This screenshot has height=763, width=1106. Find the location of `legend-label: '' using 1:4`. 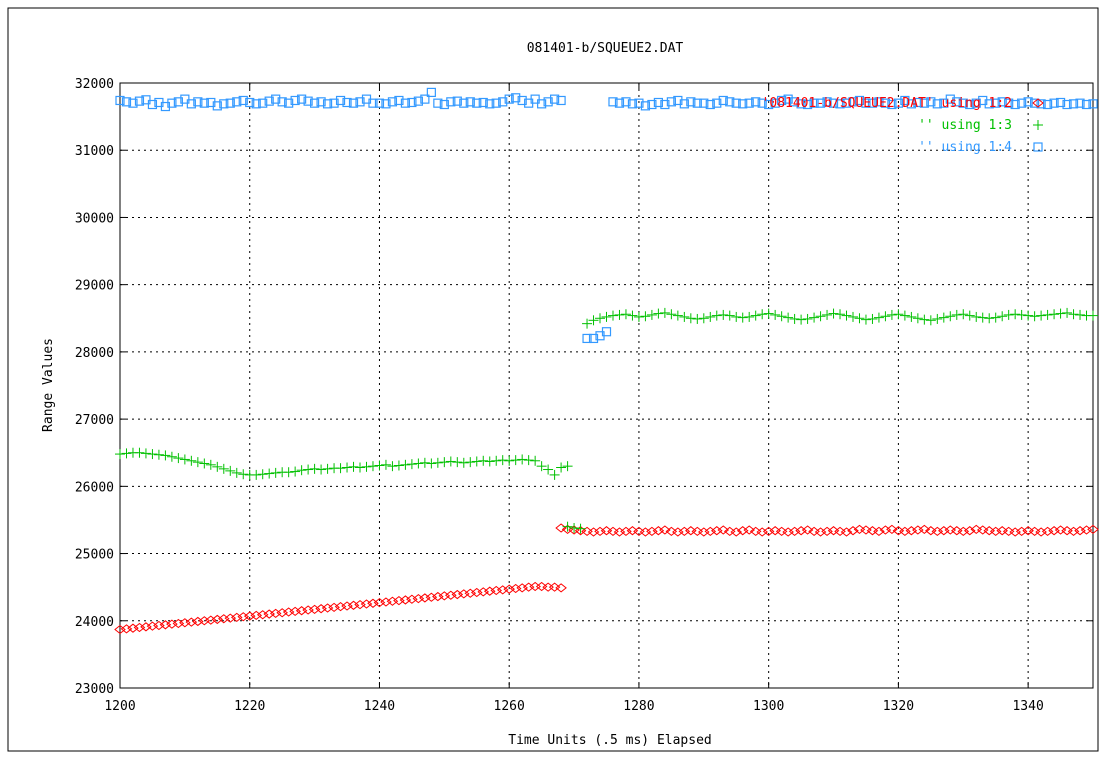

legend-label: '' using 1:4 is located at coordinates (965, 147).